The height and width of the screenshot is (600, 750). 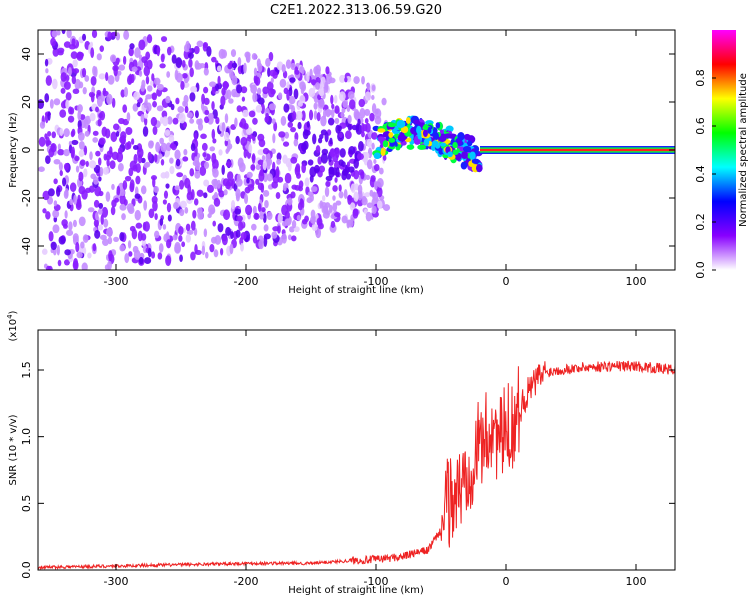 What do you see at coordinates (12, 325) in the screenshot?
I see `snr-y-scale: (x104)` at bounding box center [12, 325].